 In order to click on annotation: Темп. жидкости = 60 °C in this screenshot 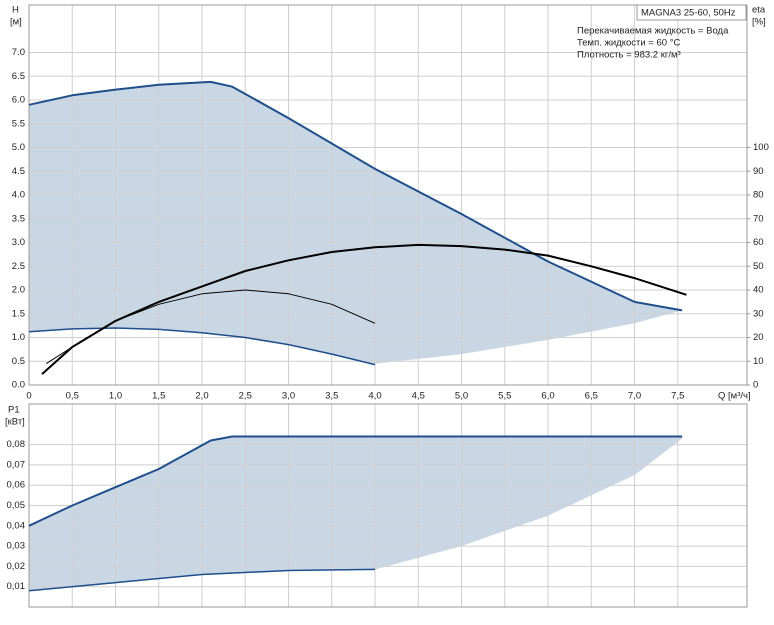, I will do `click(628, 43)`.